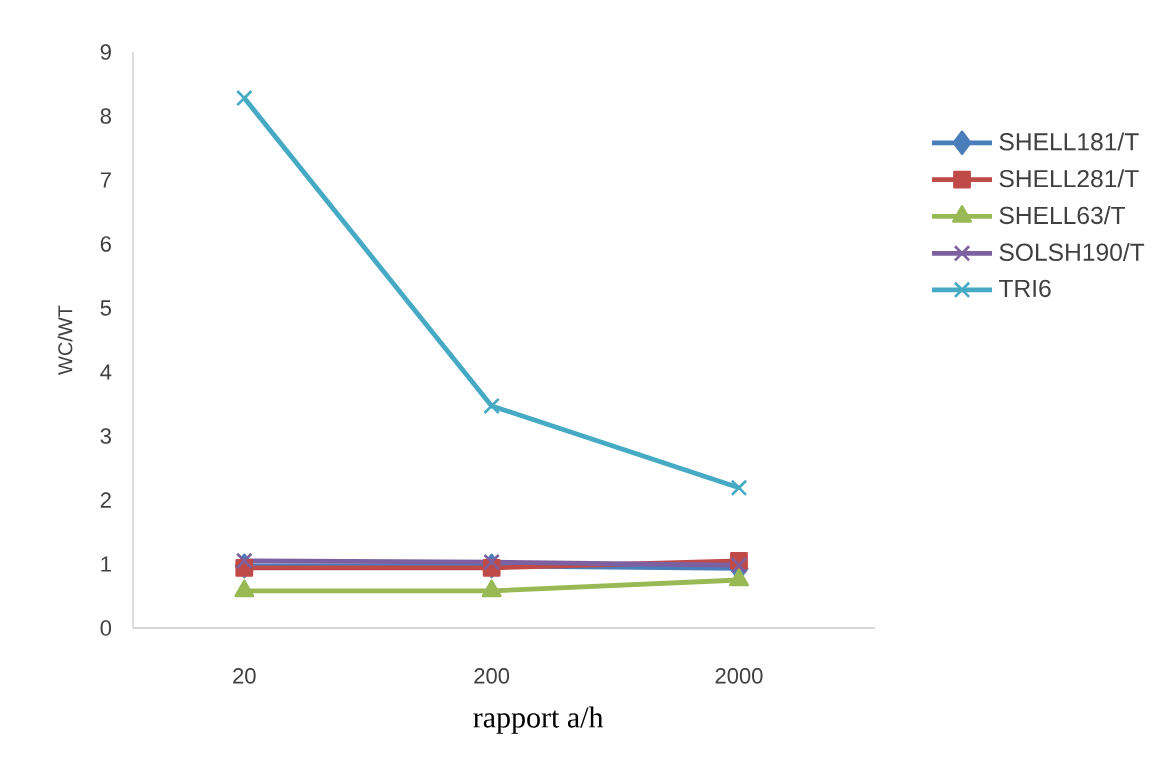  I want to click on y-tick-label: 9, so click(105, 52).